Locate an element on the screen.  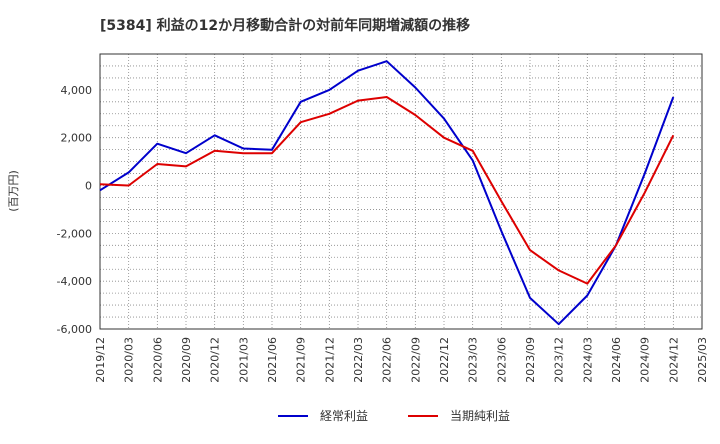
y-tick-label: 2,000 is located at coordinates (77, 138).